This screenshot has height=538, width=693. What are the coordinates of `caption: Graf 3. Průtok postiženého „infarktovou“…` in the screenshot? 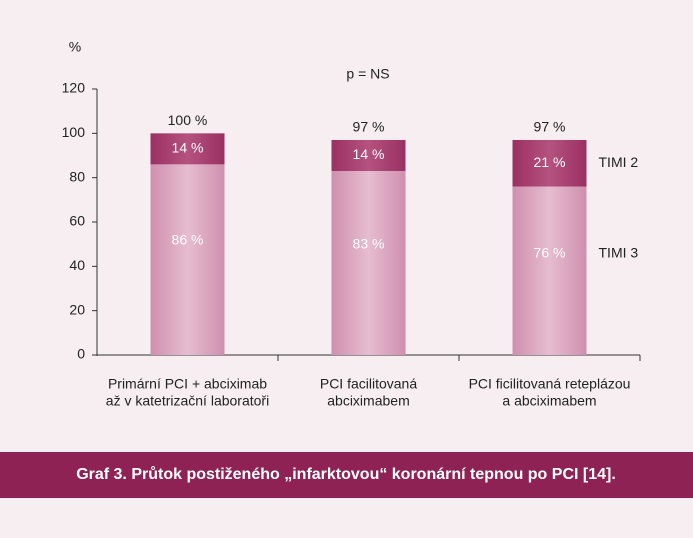 It's located at (346, 474).